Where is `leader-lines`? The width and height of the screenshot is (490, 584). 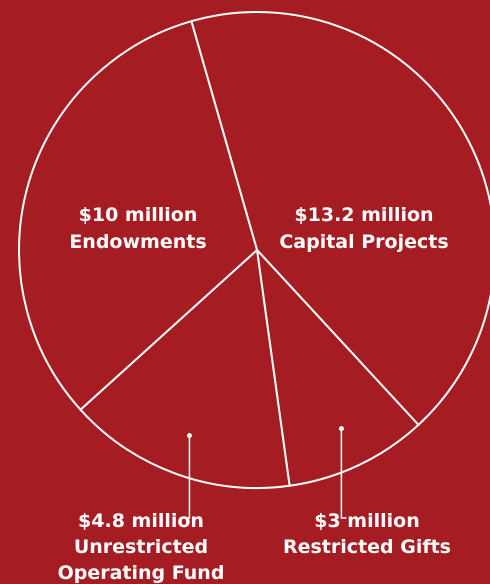 leader-lines is located at coordinates (265, 472).